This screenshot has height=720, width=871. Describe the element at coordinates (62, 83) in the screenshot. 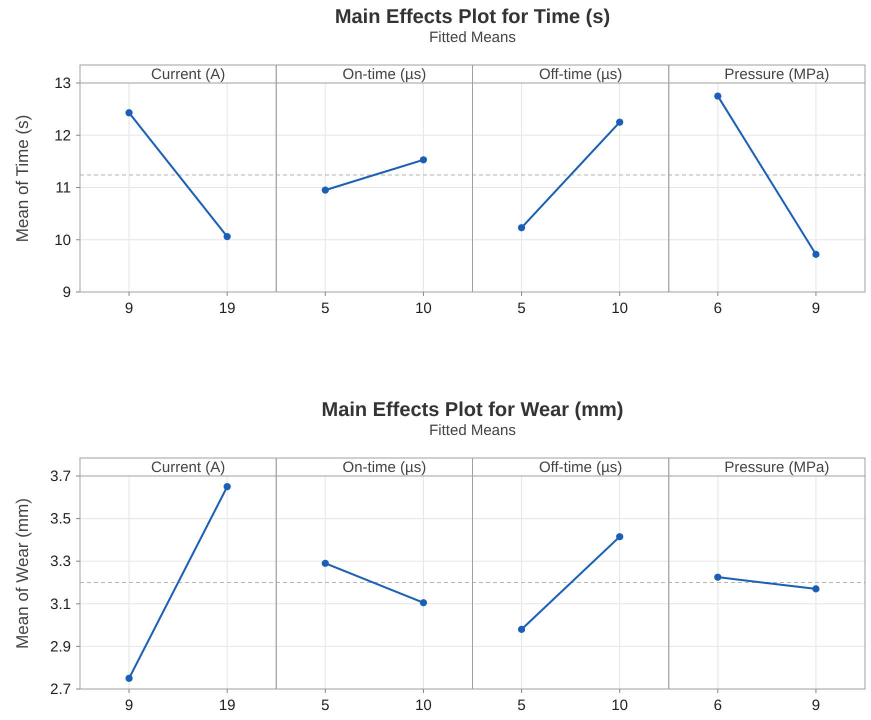

I see `y-tick-label: 13` at that location.